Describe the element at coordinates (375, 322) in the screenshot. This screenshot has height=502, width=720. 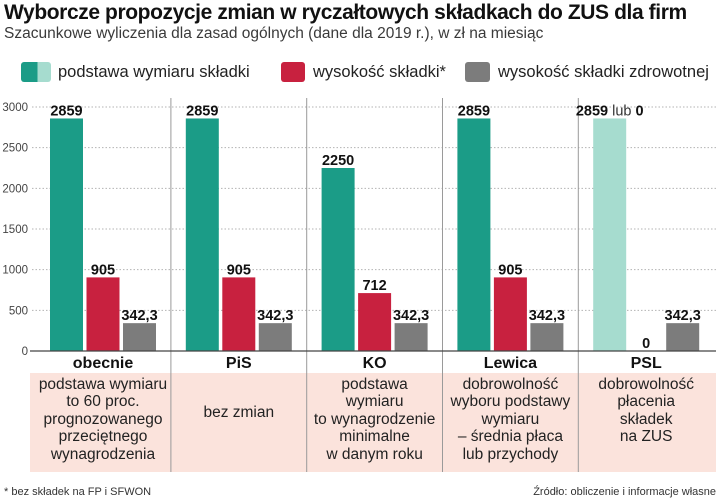
I see `bar-ko-contribution` at that location.